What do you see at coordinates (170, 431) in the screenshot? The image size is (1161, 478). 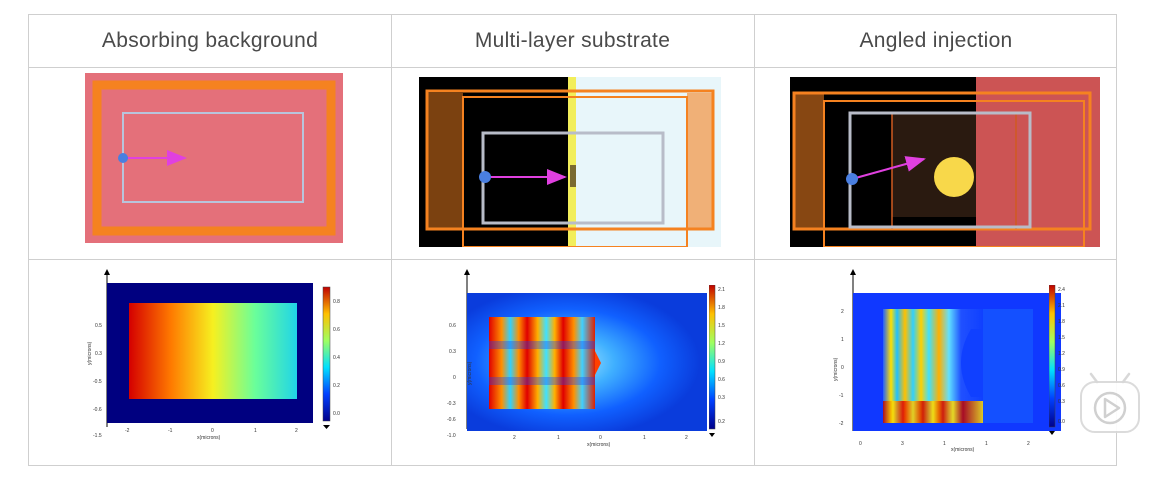 I see `x-tick: -1` at bounding box center [170, 431].